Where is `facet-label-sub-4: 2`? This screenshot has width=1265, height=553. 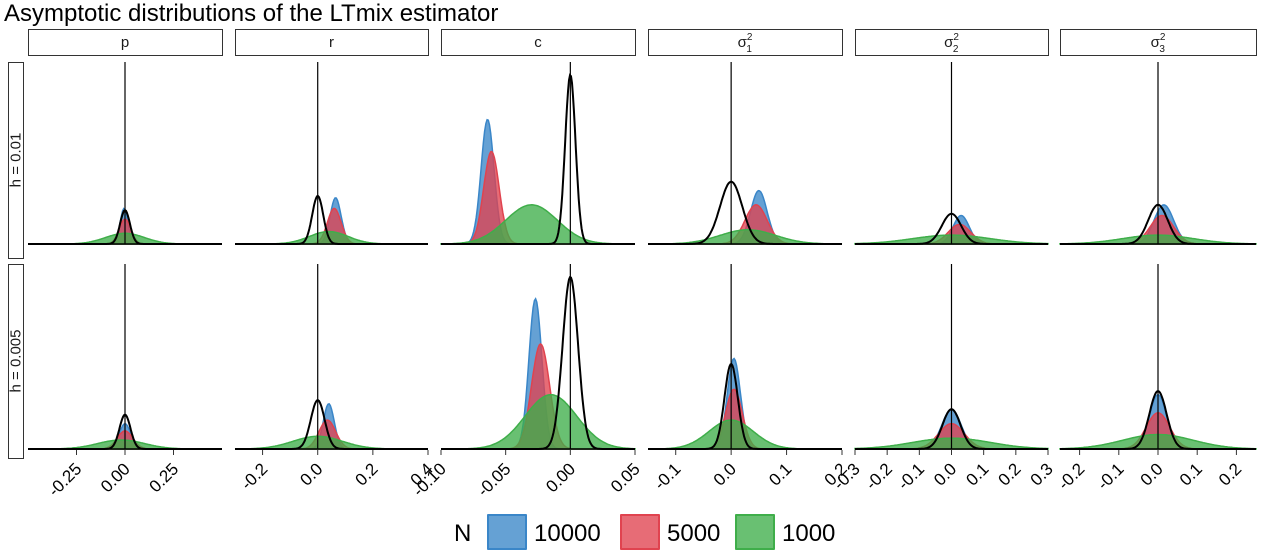
facet-label-sub-4: 2 is located at coordinates (956, 49).